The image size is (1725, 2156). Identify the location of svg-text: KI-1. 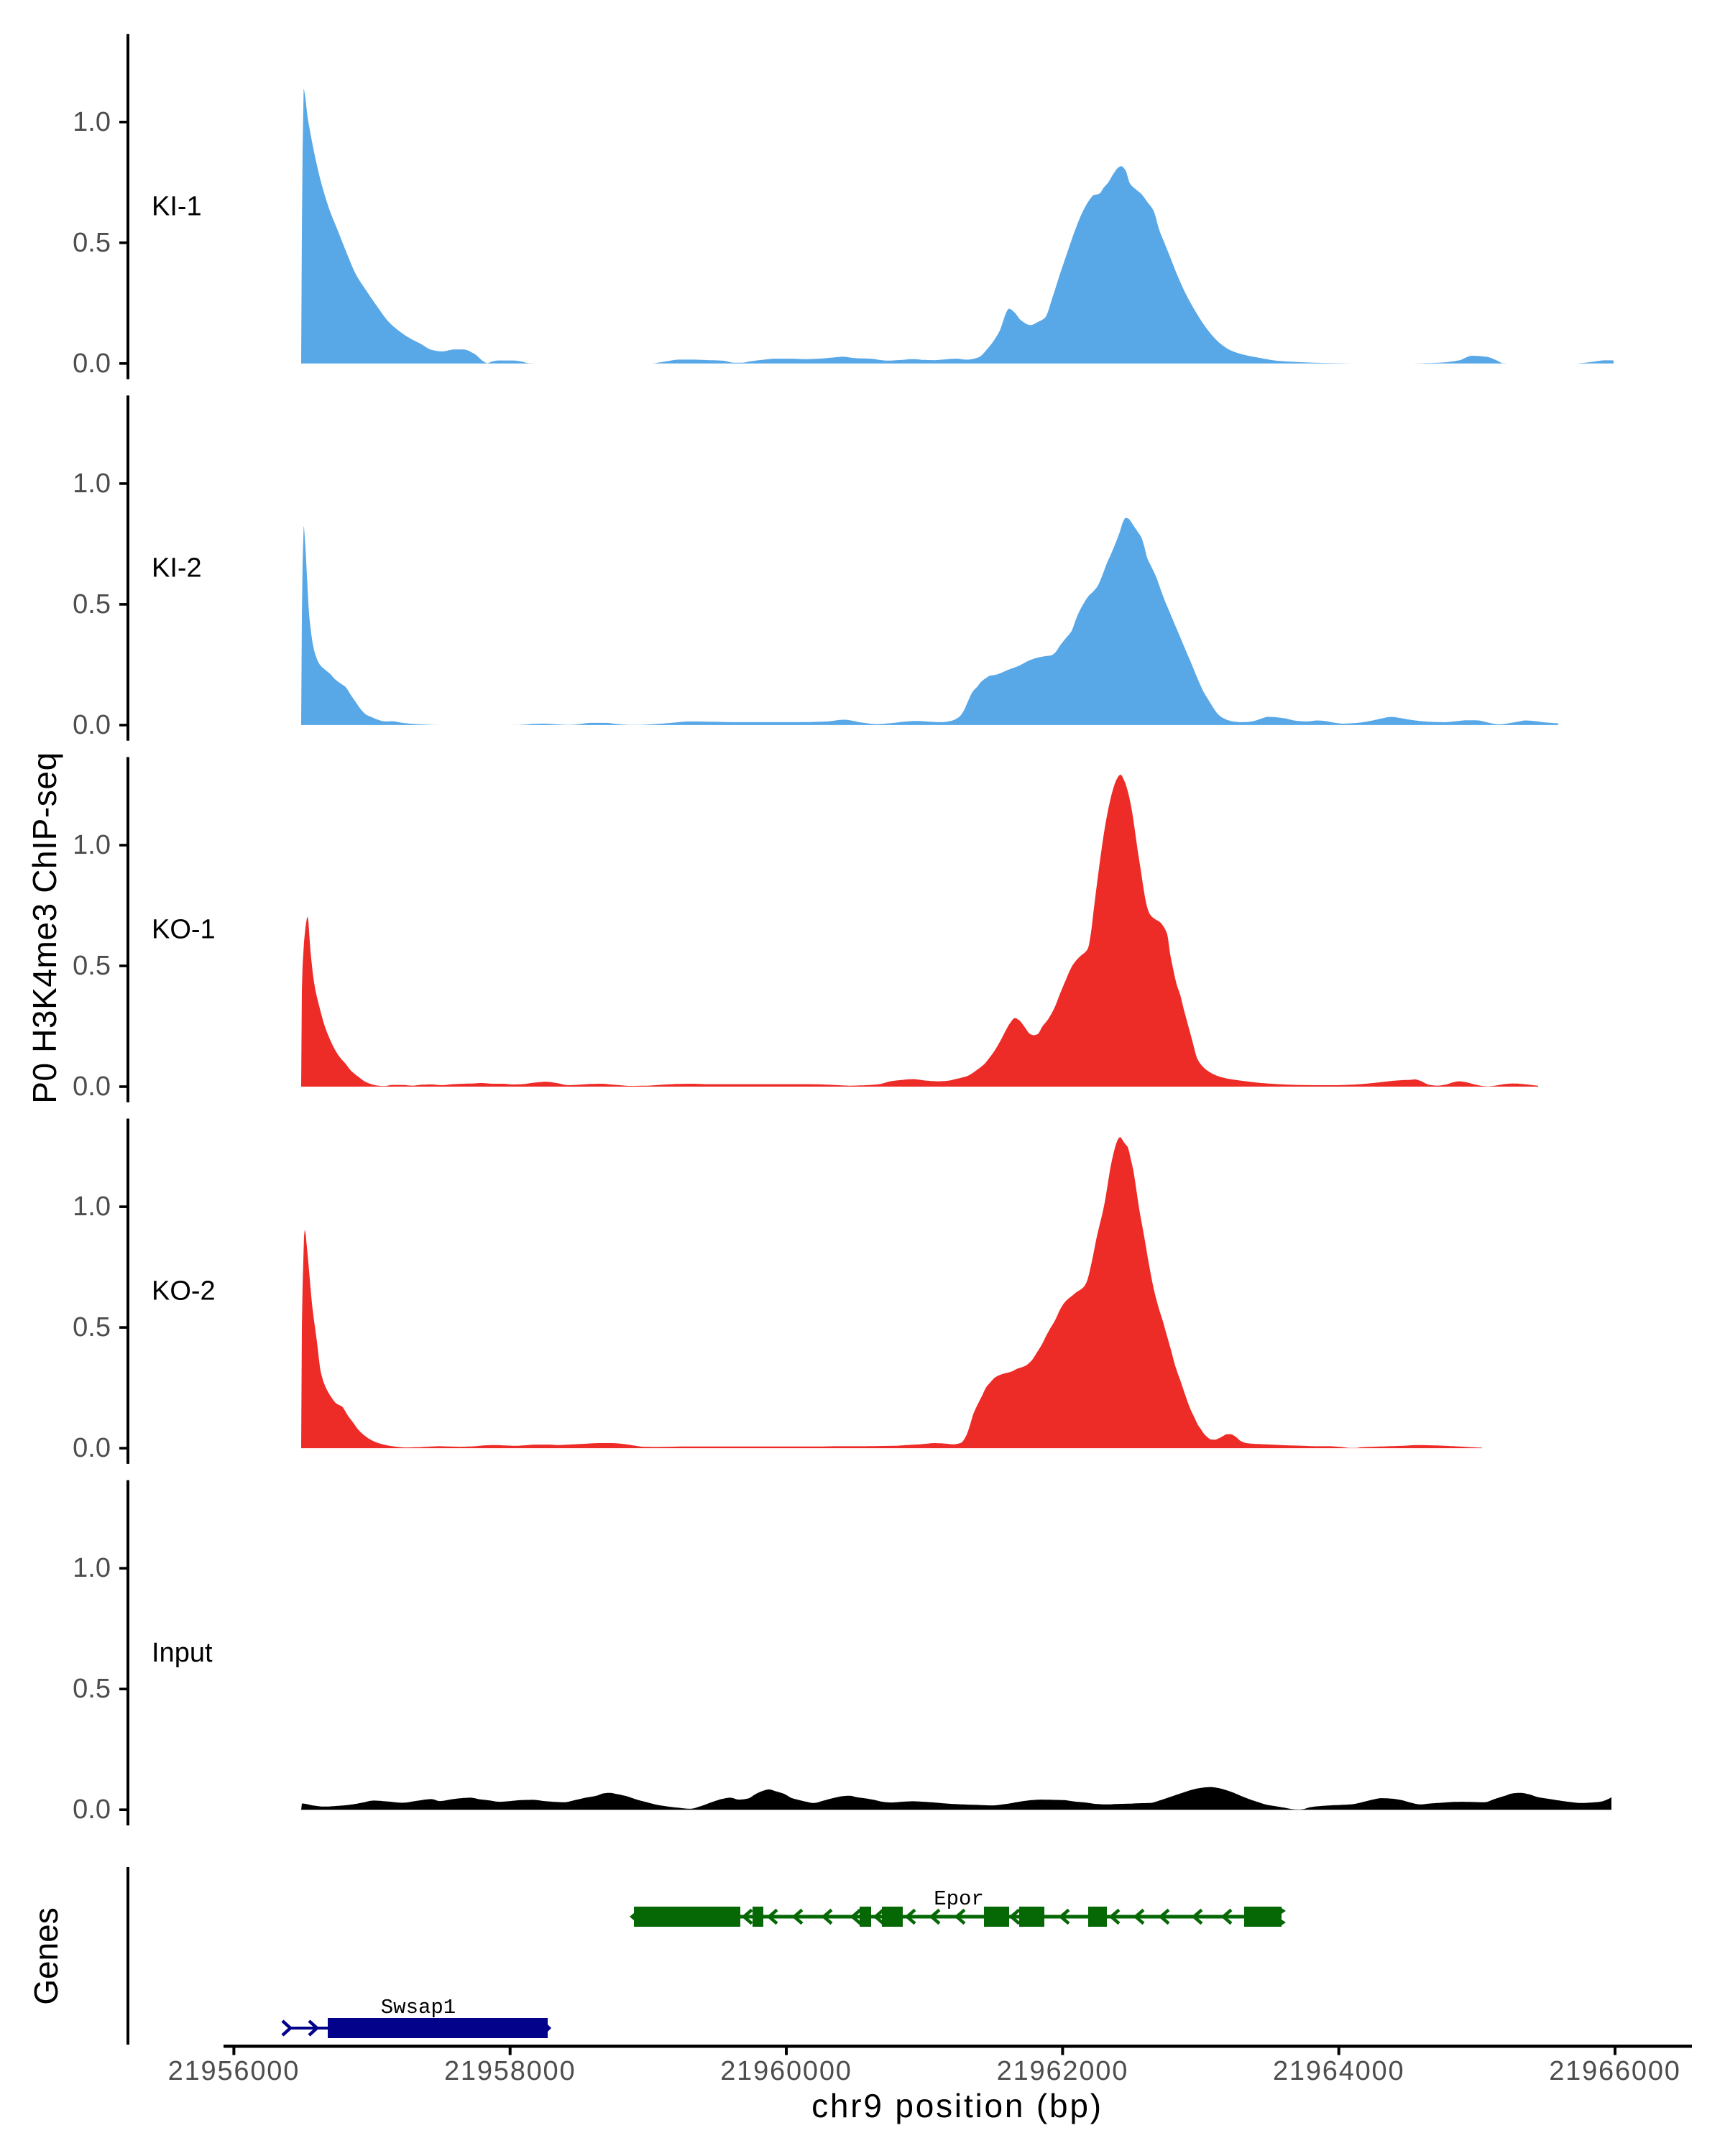
(177, 206).